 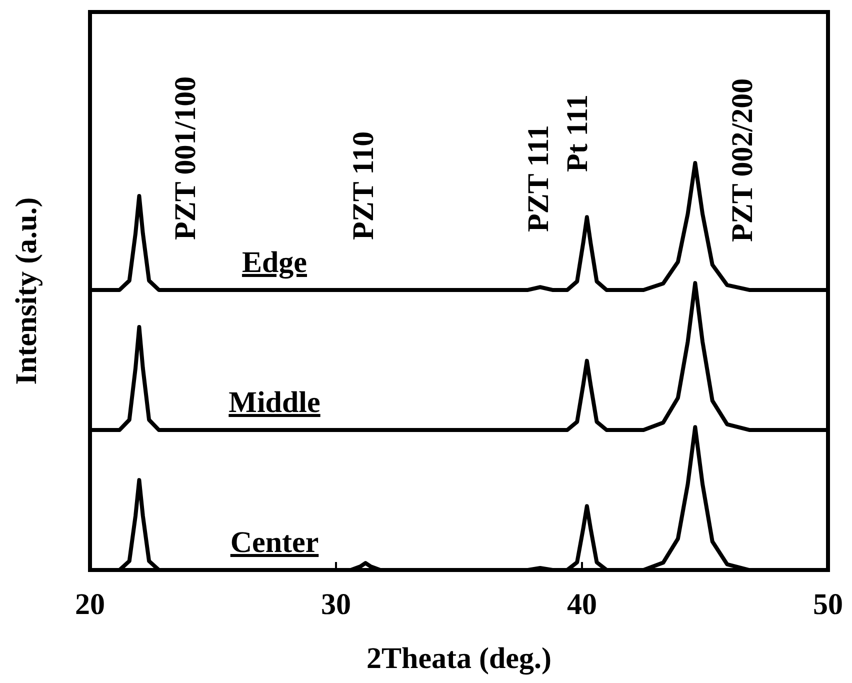 I want to click on y-axis-title: Intensity (a.u.), so click(x=26, y=291).